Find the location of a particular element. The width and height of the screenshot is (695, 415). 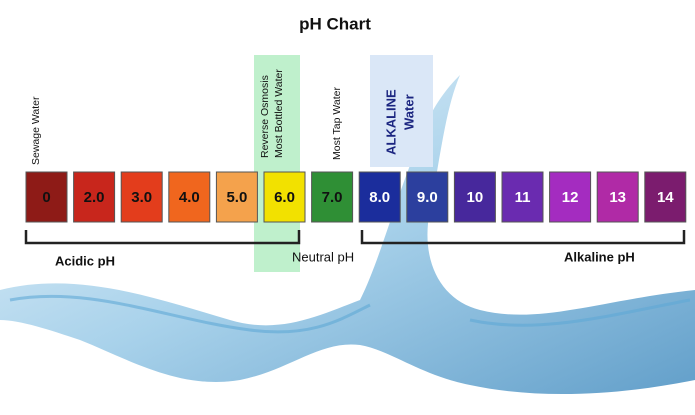

ph-label: 5.0 is located at coordinates (236, 197).